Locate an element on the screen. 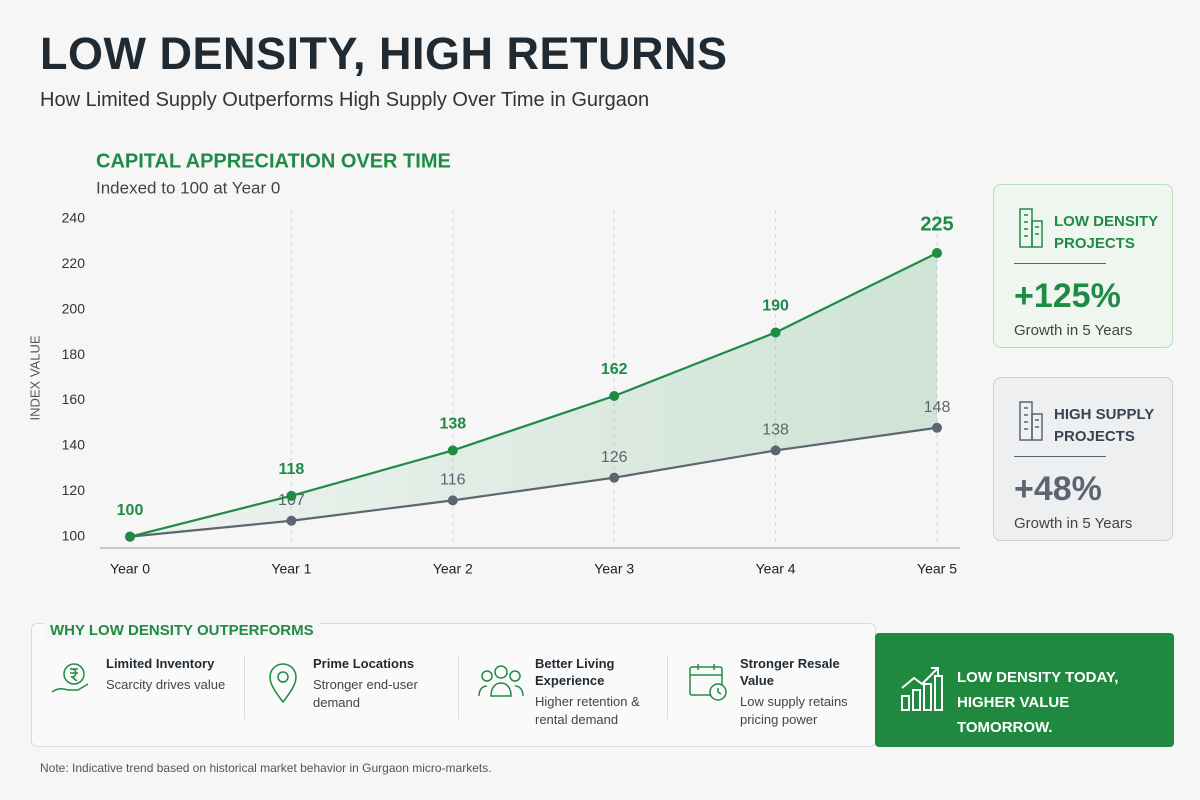 This screenshot has width=1200, height=800. reason: Prime Locations Stronger end-user demand is located at coordinates (380, 690).